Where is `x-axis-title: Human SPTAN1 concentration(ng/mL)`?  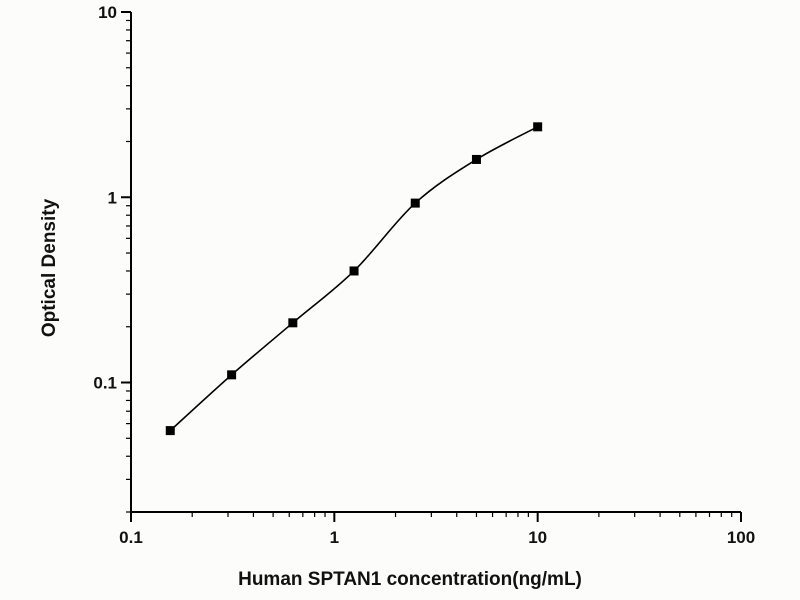 x-axis-title: Human SPTAN1 concentration(ng/mL) is located at coordinates (410, 579).